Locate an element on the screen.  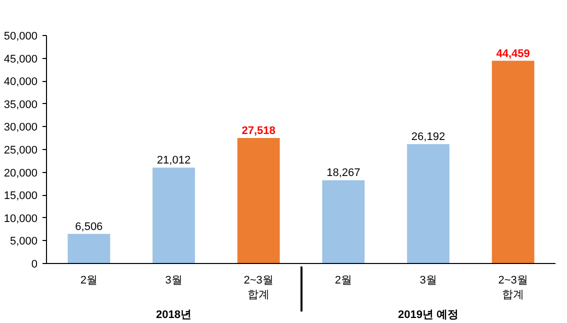
y-tick-label: 25,000 is located at coordinates (21, 150).